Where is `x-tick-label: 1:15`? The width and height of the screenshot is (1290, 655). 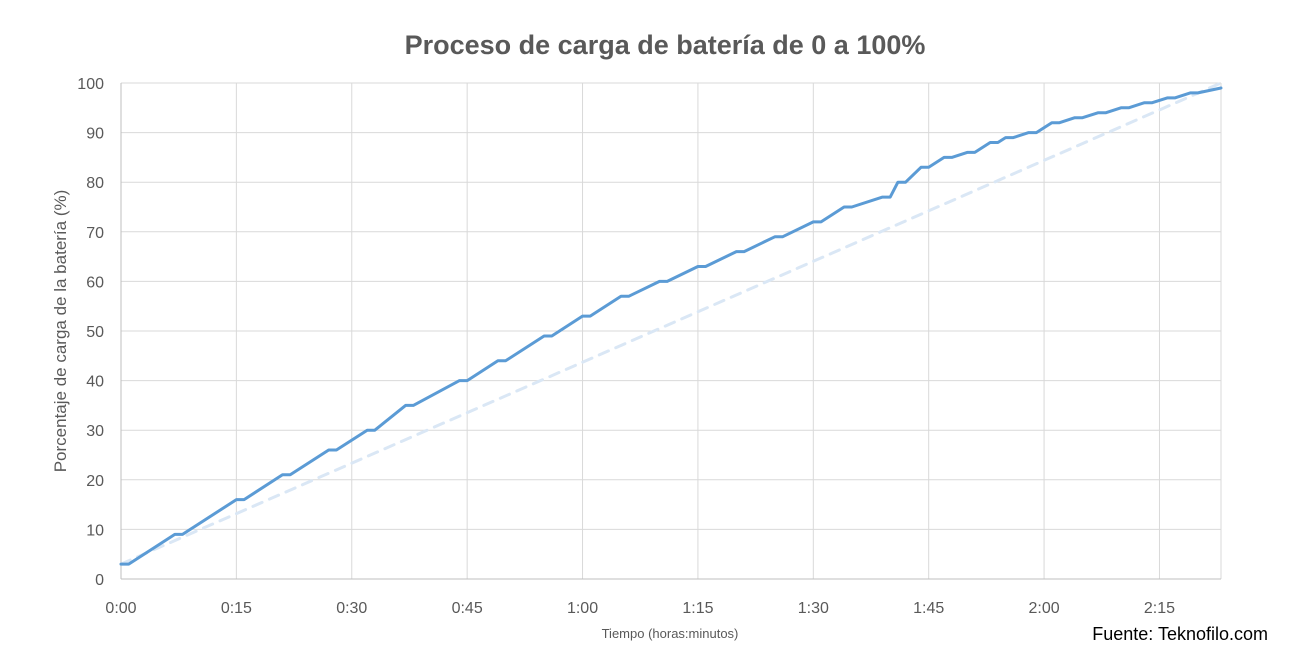
x-tick-label: 1:15 is located at coordinates (697, 608).